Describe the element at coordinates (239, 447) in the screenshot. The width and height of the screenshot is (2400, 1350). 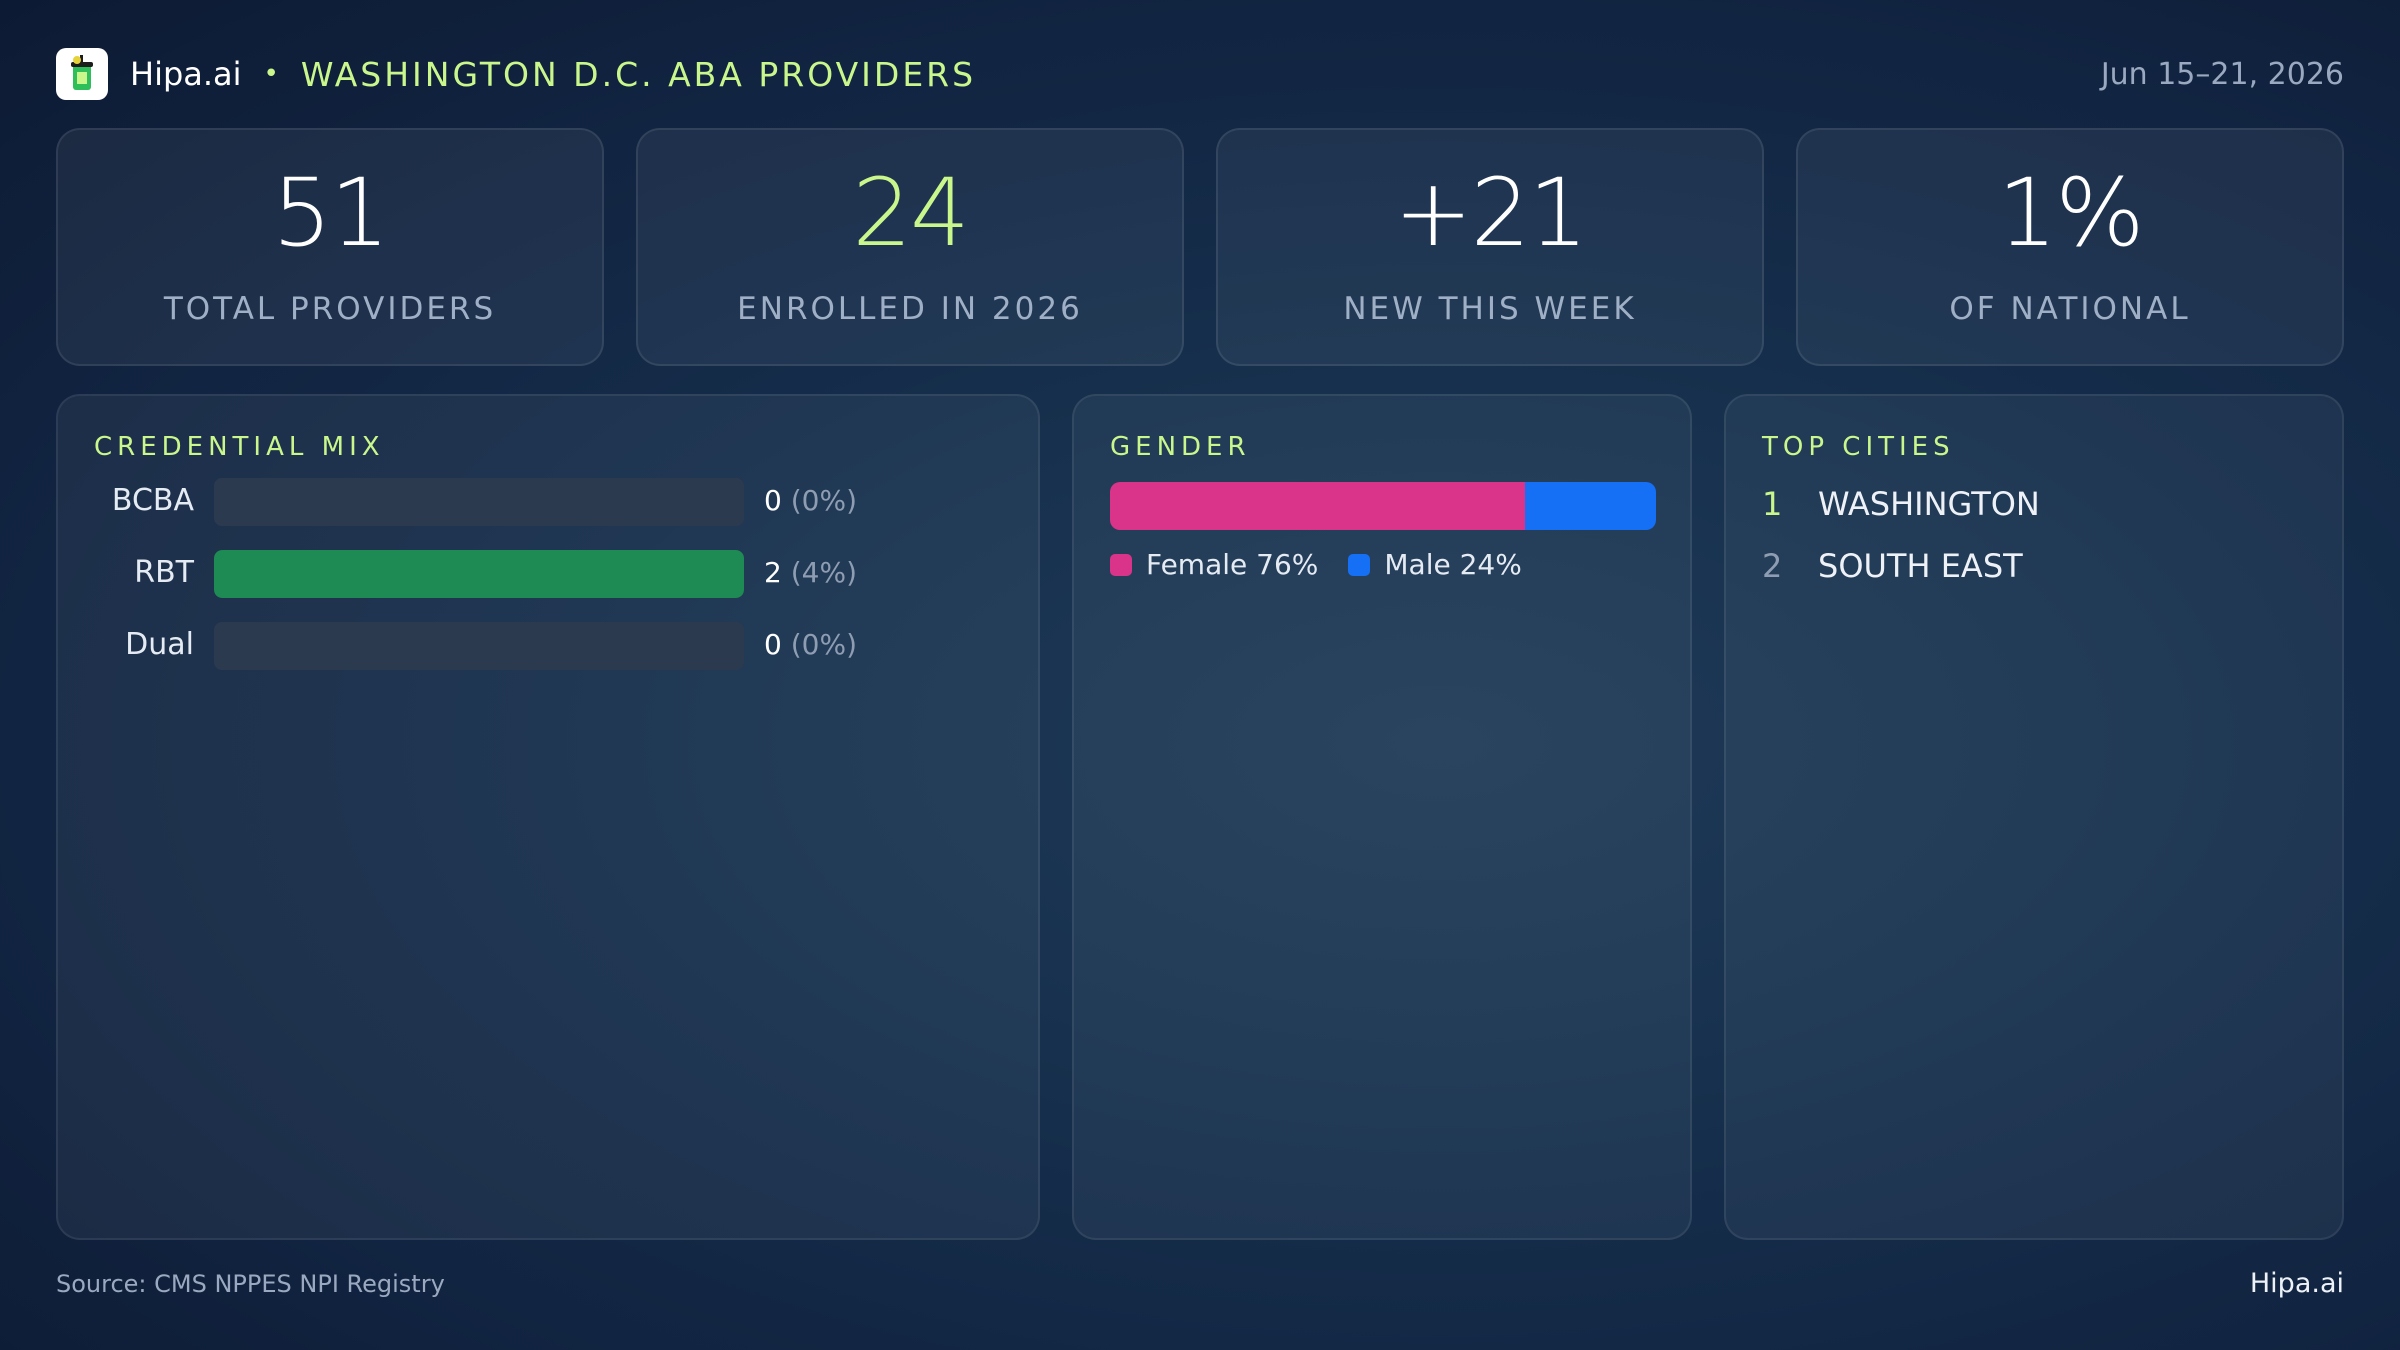
I see `panel-title: CREDENTIAL MIX` at that location.